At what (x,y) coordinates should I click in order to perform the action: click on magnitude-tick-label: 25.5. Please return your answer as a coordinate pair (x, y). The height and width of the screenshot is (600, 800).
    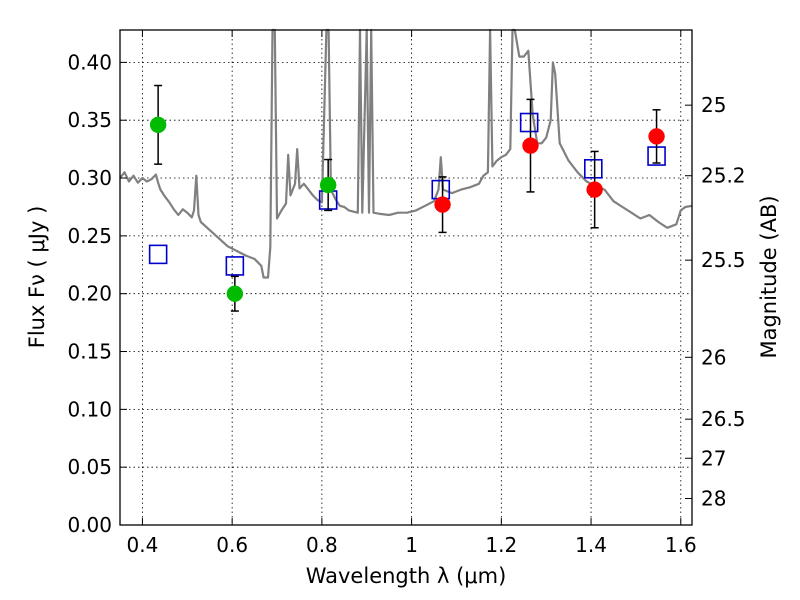
    Looking at the image, I should click on (723, 260).